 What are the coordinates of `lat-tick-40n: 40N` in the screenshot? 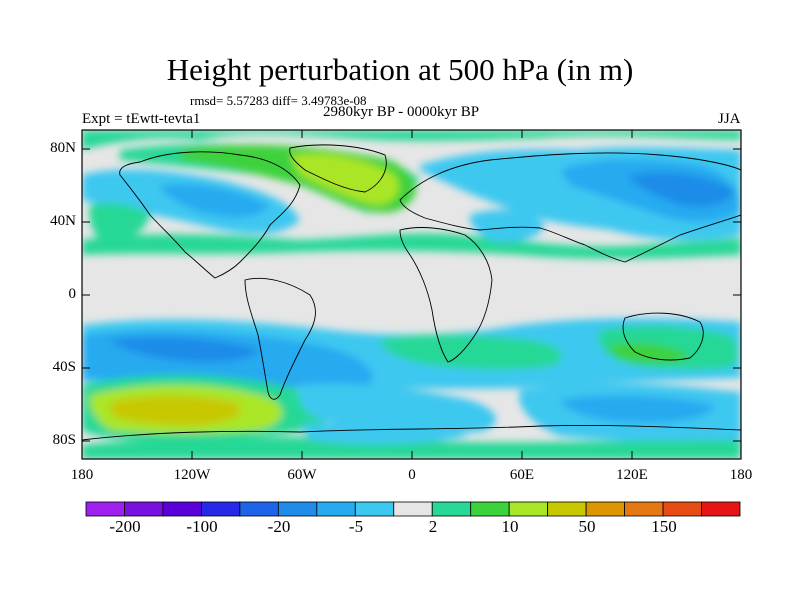 It's located at (63, 221).